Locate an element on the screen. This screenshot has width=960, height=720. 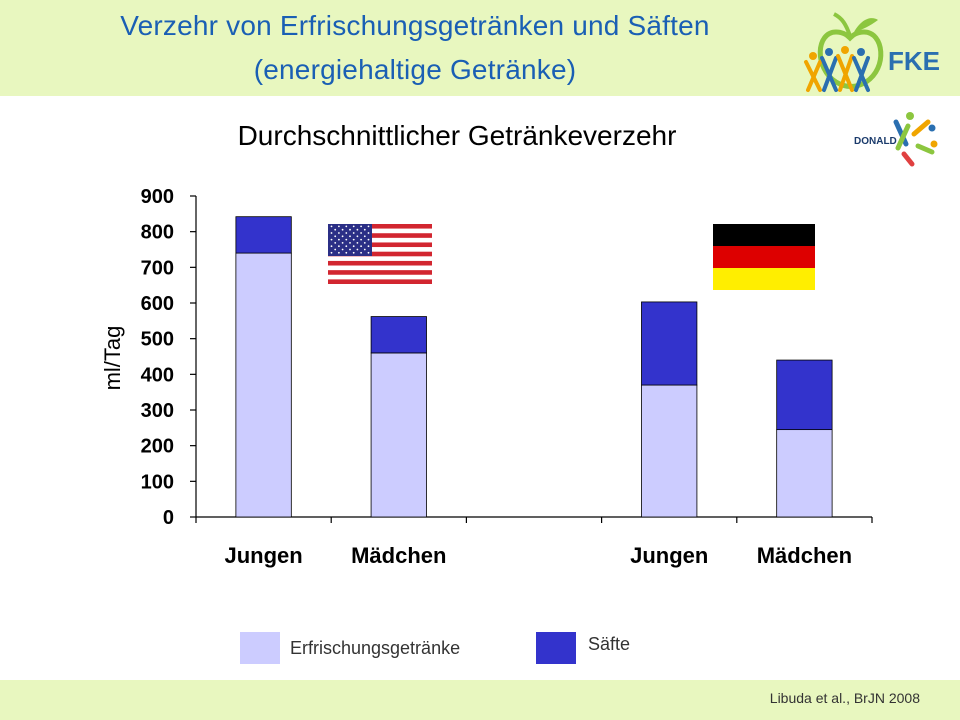
y-tick-label: 500 is located at coordinates (157, 340).